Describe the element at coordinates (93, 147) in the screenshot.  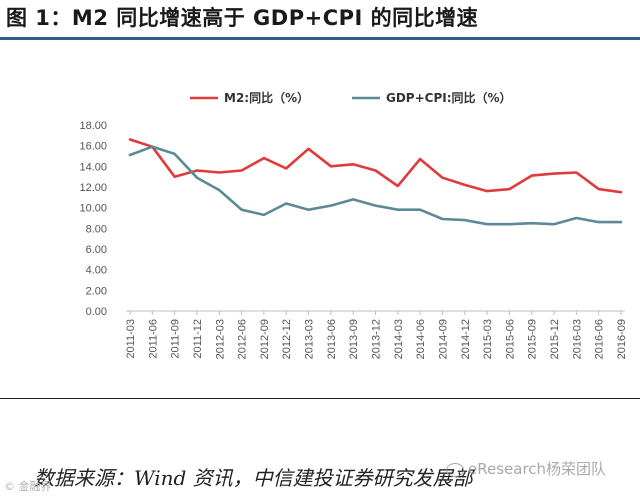
I see `y-tick-label: 16.00` at that location.